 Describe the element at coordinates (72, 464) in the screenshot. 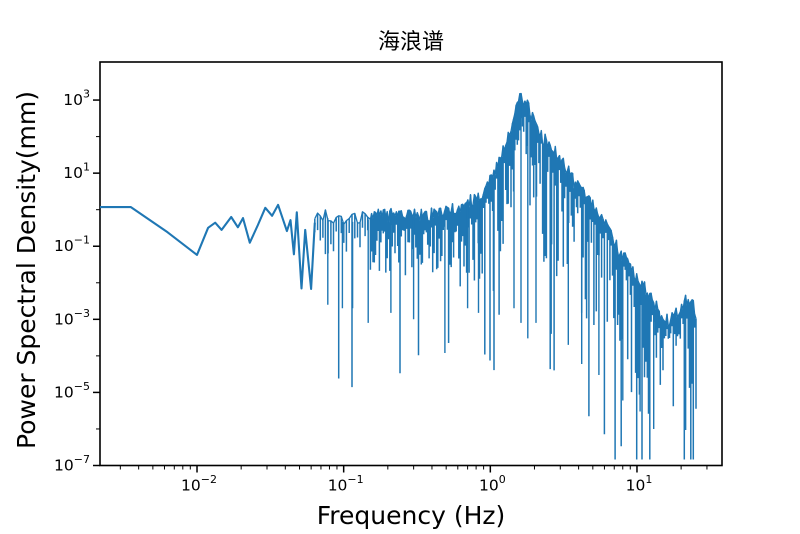

I see `tick-label: 10⁻⁷` at that location.